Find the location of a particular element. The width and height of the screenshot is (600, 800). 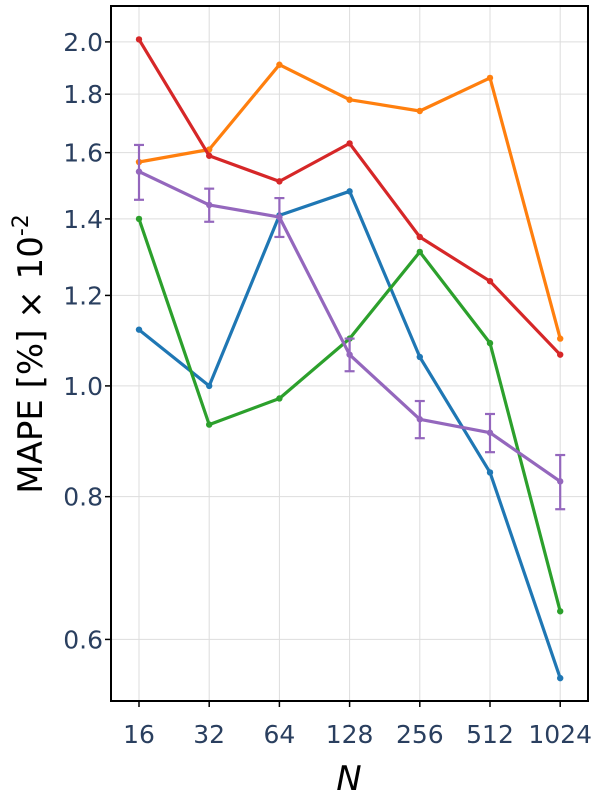

x-tick-label: 16 is located at coordinates (139, 734).